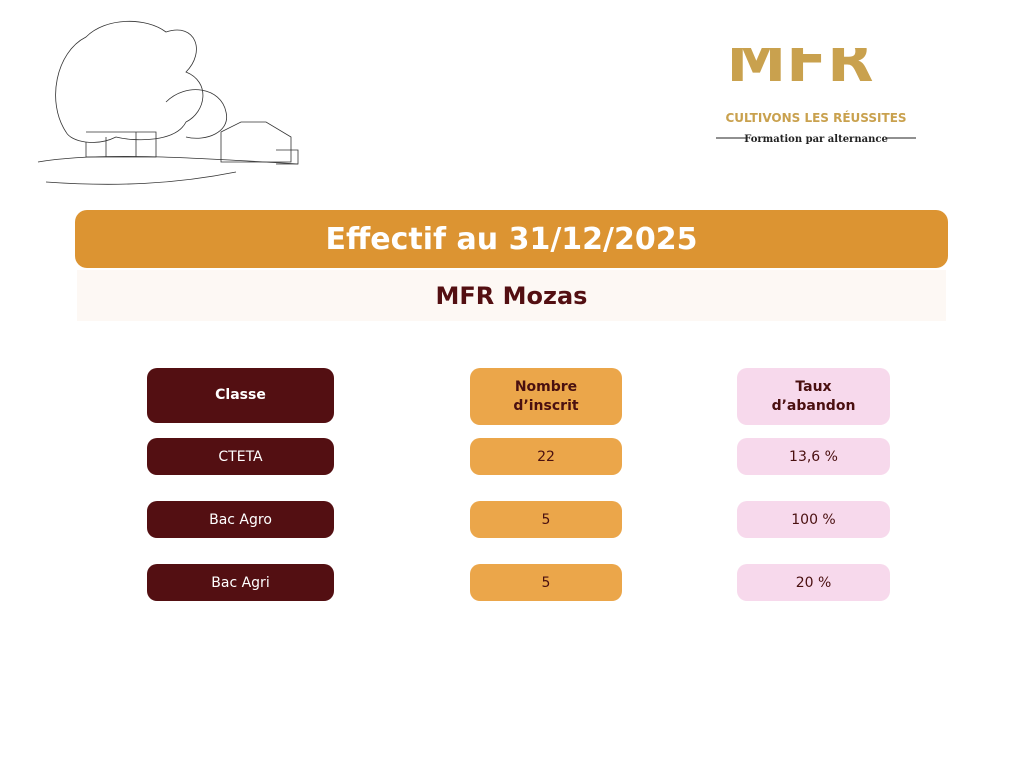  I want to click on title-bar: Effectif au 31/12/2025, so click(511, 239).